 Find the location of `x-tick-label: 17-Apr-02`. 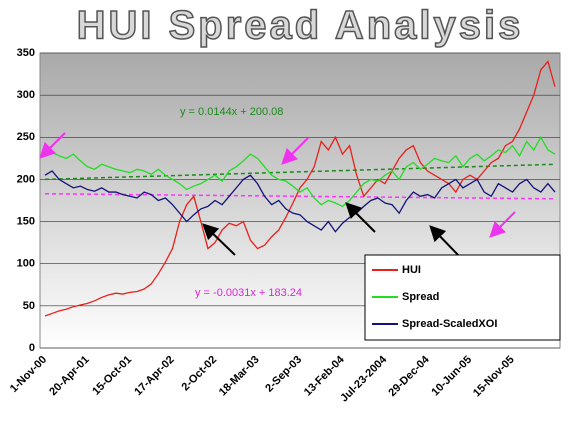

x-tick-label: 17-Apr-02 is located at coordinates (154, 376).